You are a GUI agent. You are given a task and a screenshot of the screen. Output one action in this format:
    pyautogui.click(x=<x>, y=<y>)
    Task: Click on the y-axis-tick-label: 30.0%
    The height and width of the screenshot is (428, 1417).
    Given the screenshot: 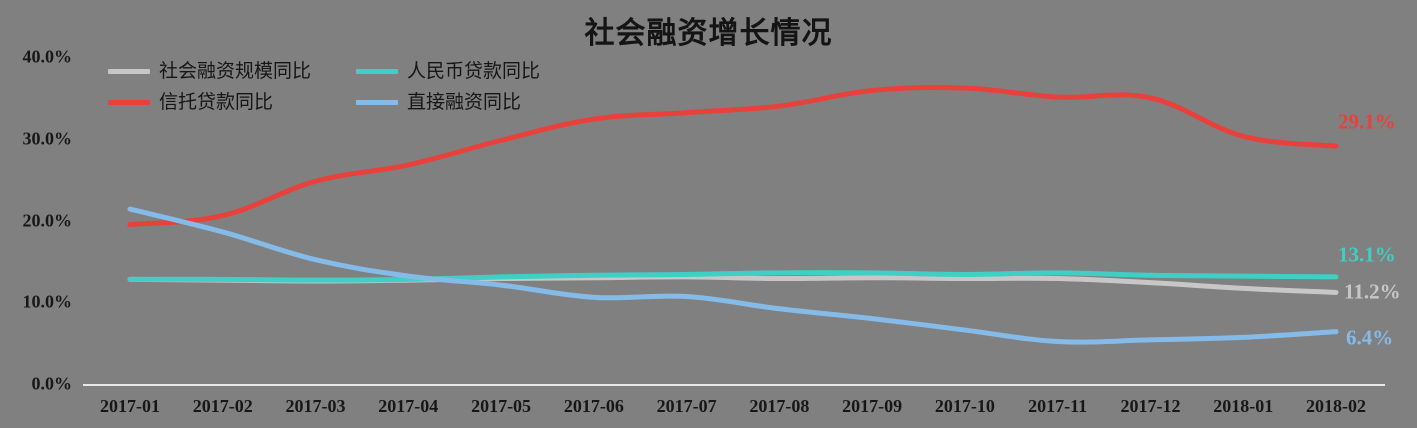 What is the action you would take?
    pyautogui.click(x=47, y=138)
    